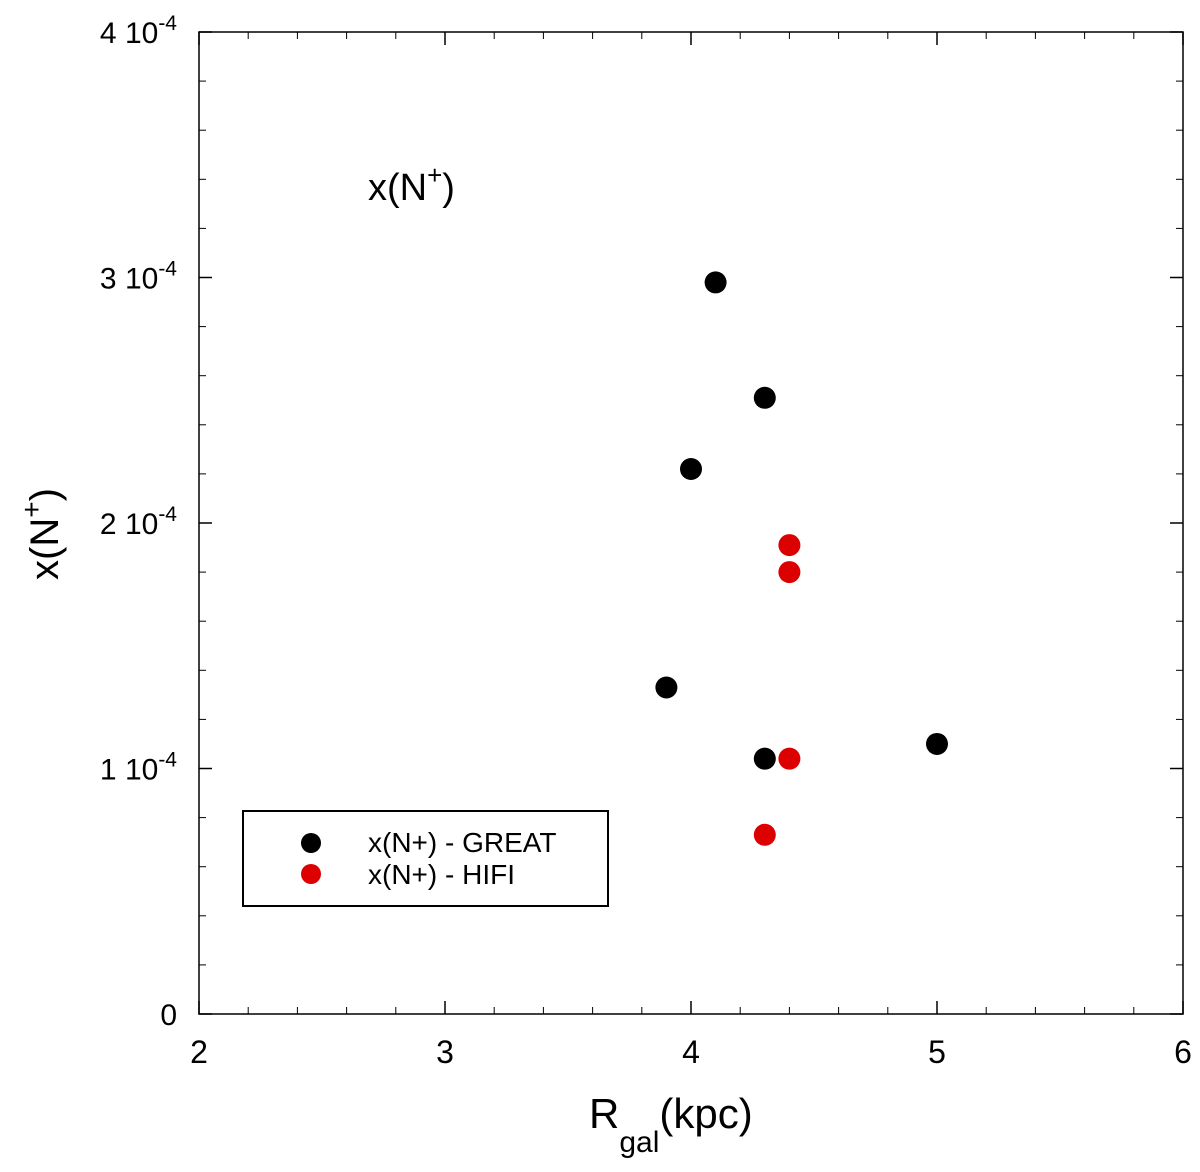 The width and height of the screenshot is (1200, 1172). I want to click on y-tick-label: 1 10-4, so click(138, 768).